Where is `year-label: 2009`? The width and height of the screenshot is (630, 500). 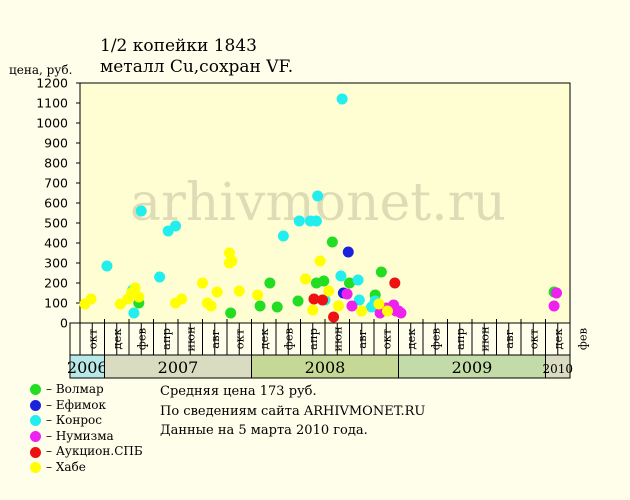
year-label: 2009 is located at coordinates (472, 367).